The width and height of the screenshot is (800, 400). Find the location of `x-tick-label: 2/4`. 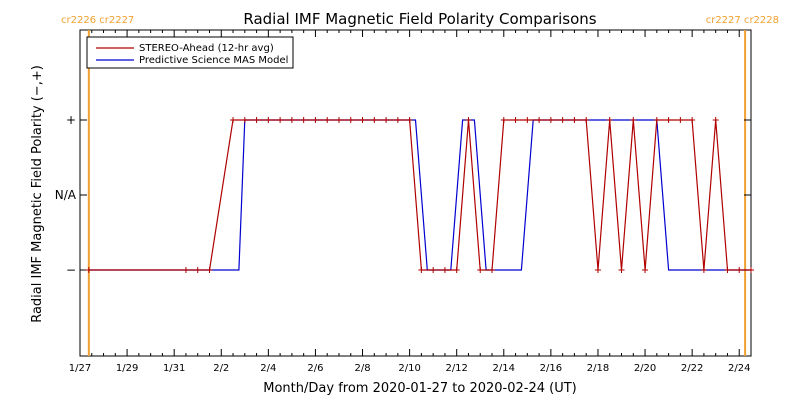

x-tick-label: 2/4 is located at coordinates (268, 368).